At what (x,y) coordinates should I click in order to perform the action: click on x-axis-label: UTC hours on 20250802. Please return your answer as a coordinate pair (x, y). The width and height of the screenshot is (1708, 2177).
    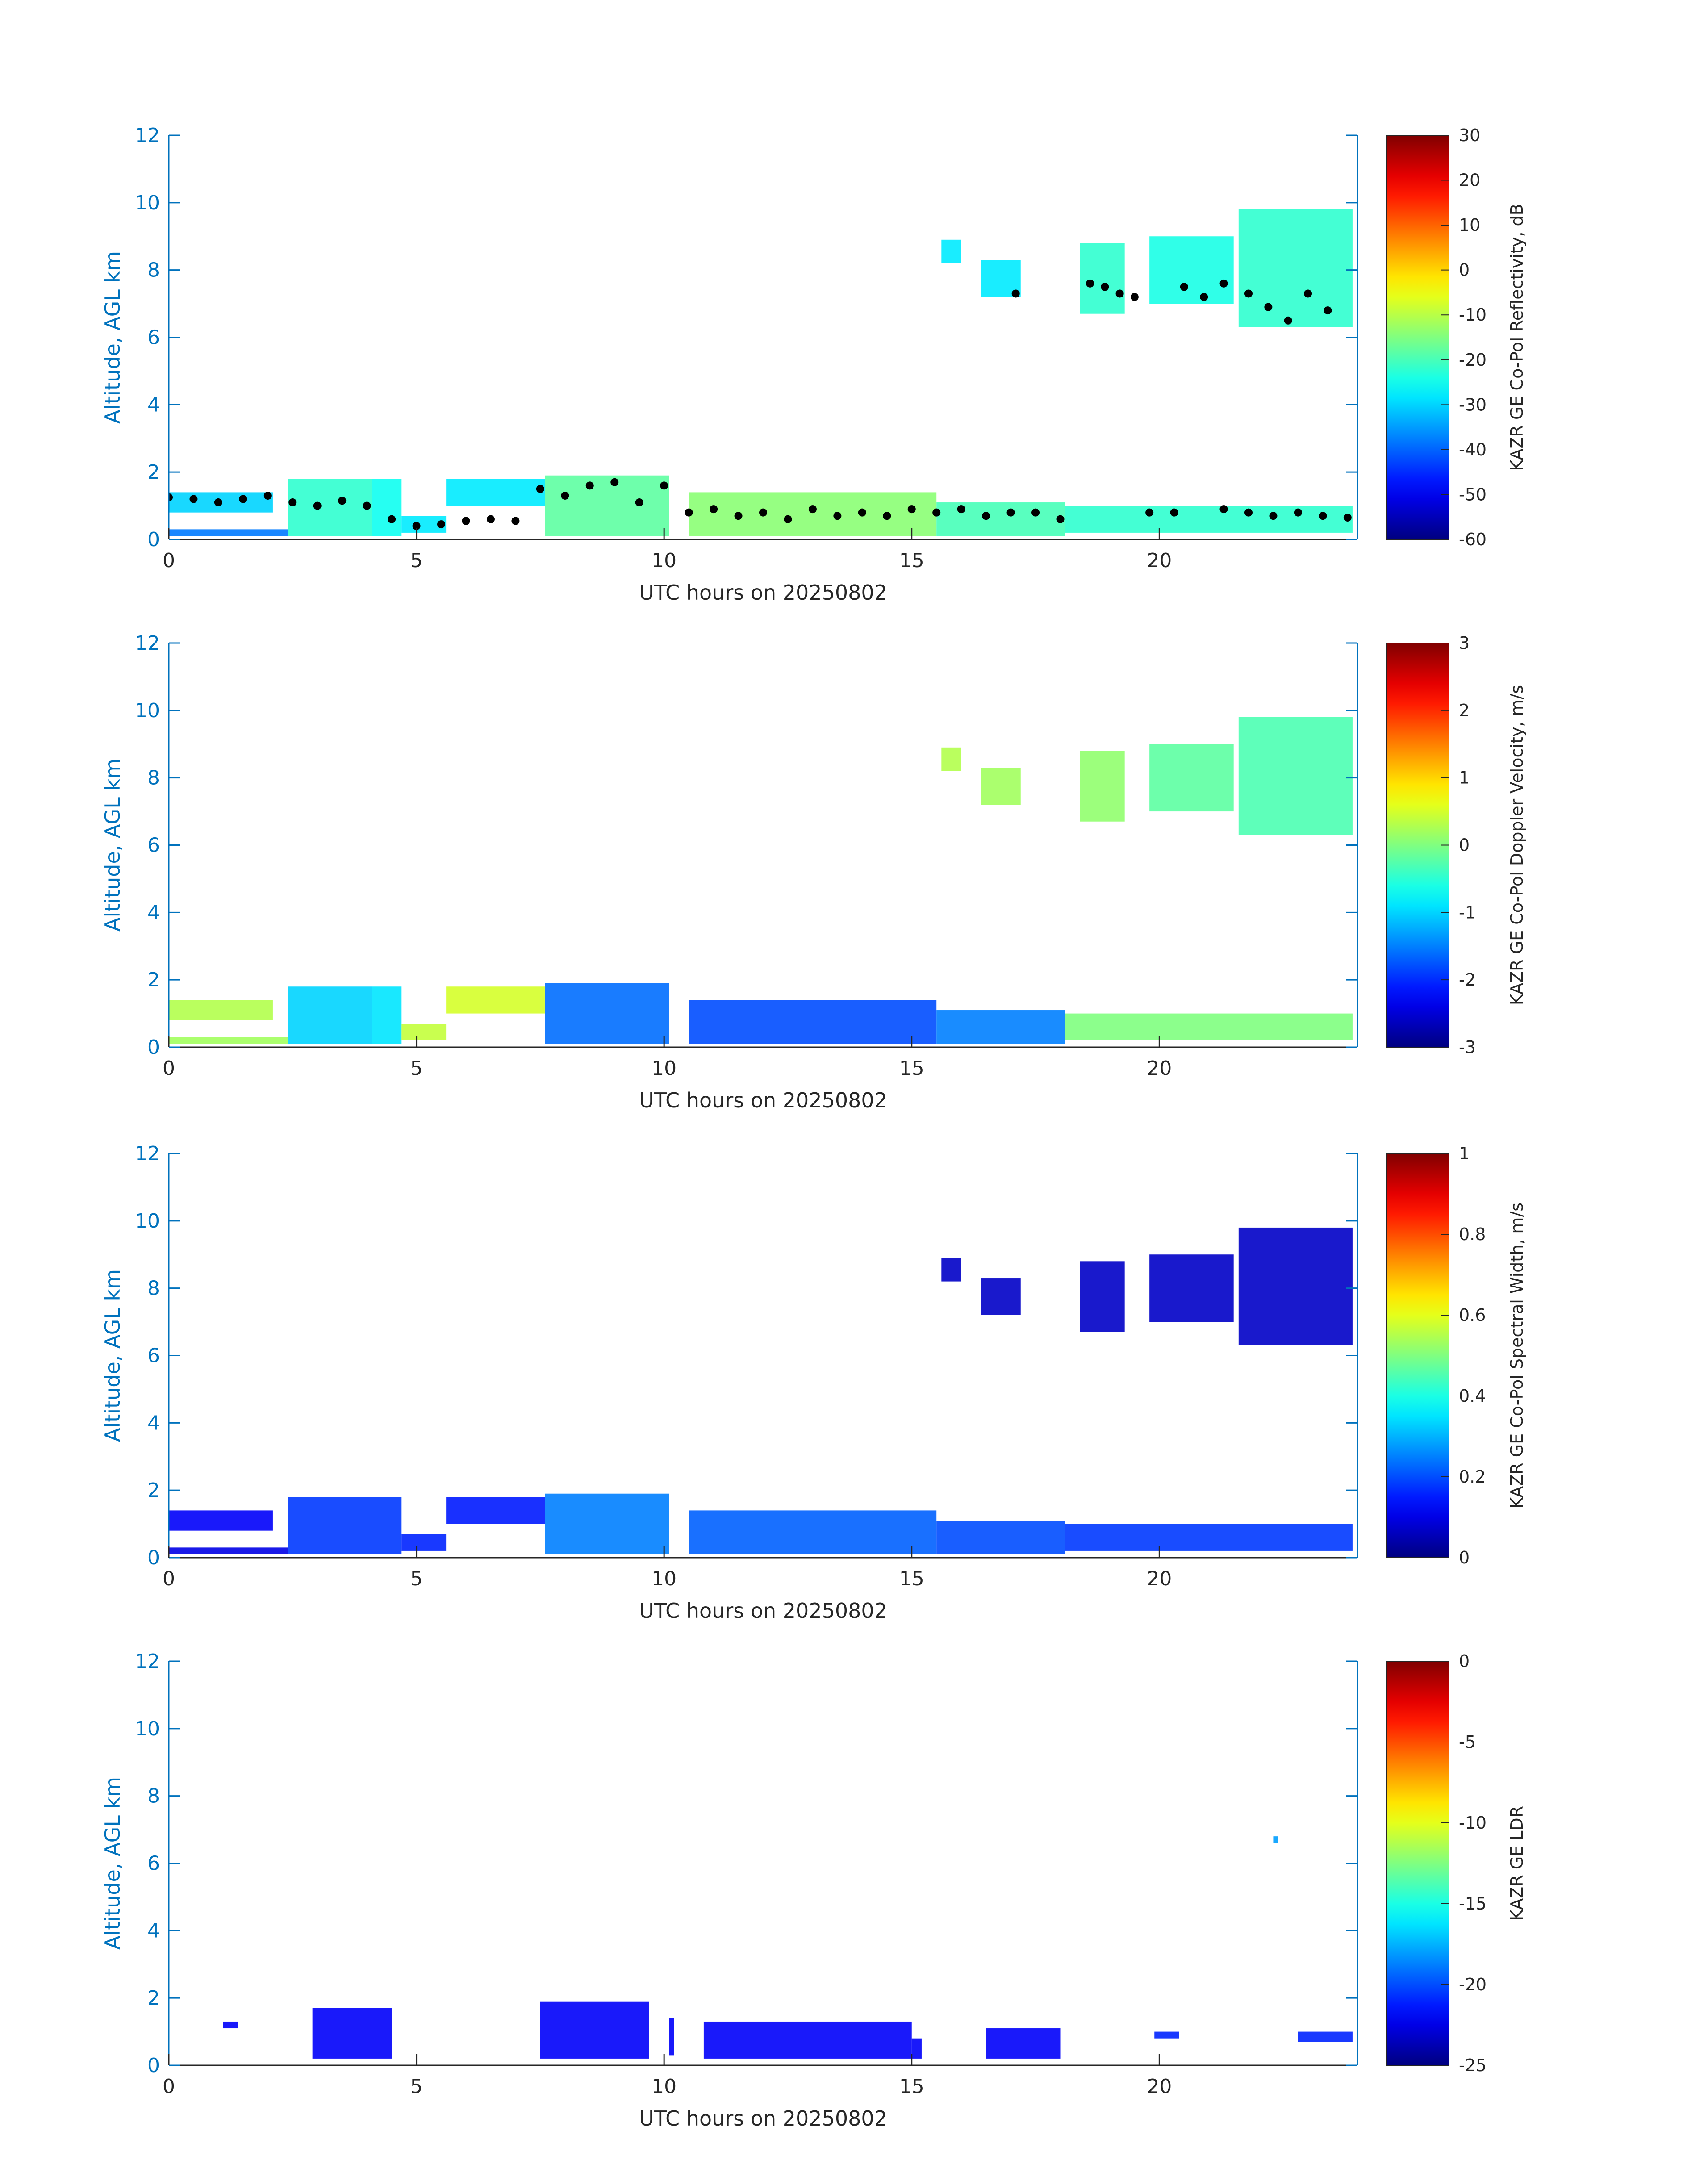
    Looking at the image, I should click on (763, 593).